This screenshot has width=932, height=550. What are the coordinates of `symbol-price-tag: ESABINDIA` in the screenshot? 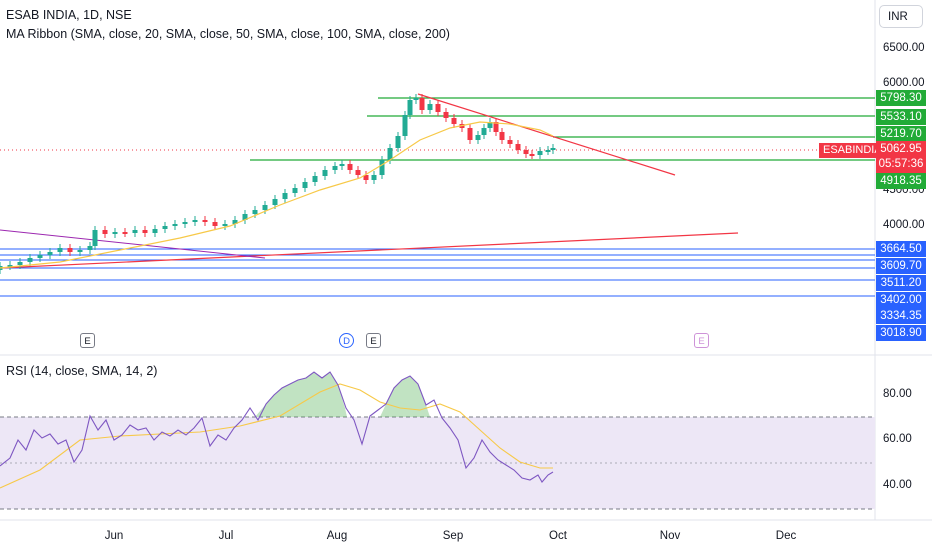 It's located at (852, 150).